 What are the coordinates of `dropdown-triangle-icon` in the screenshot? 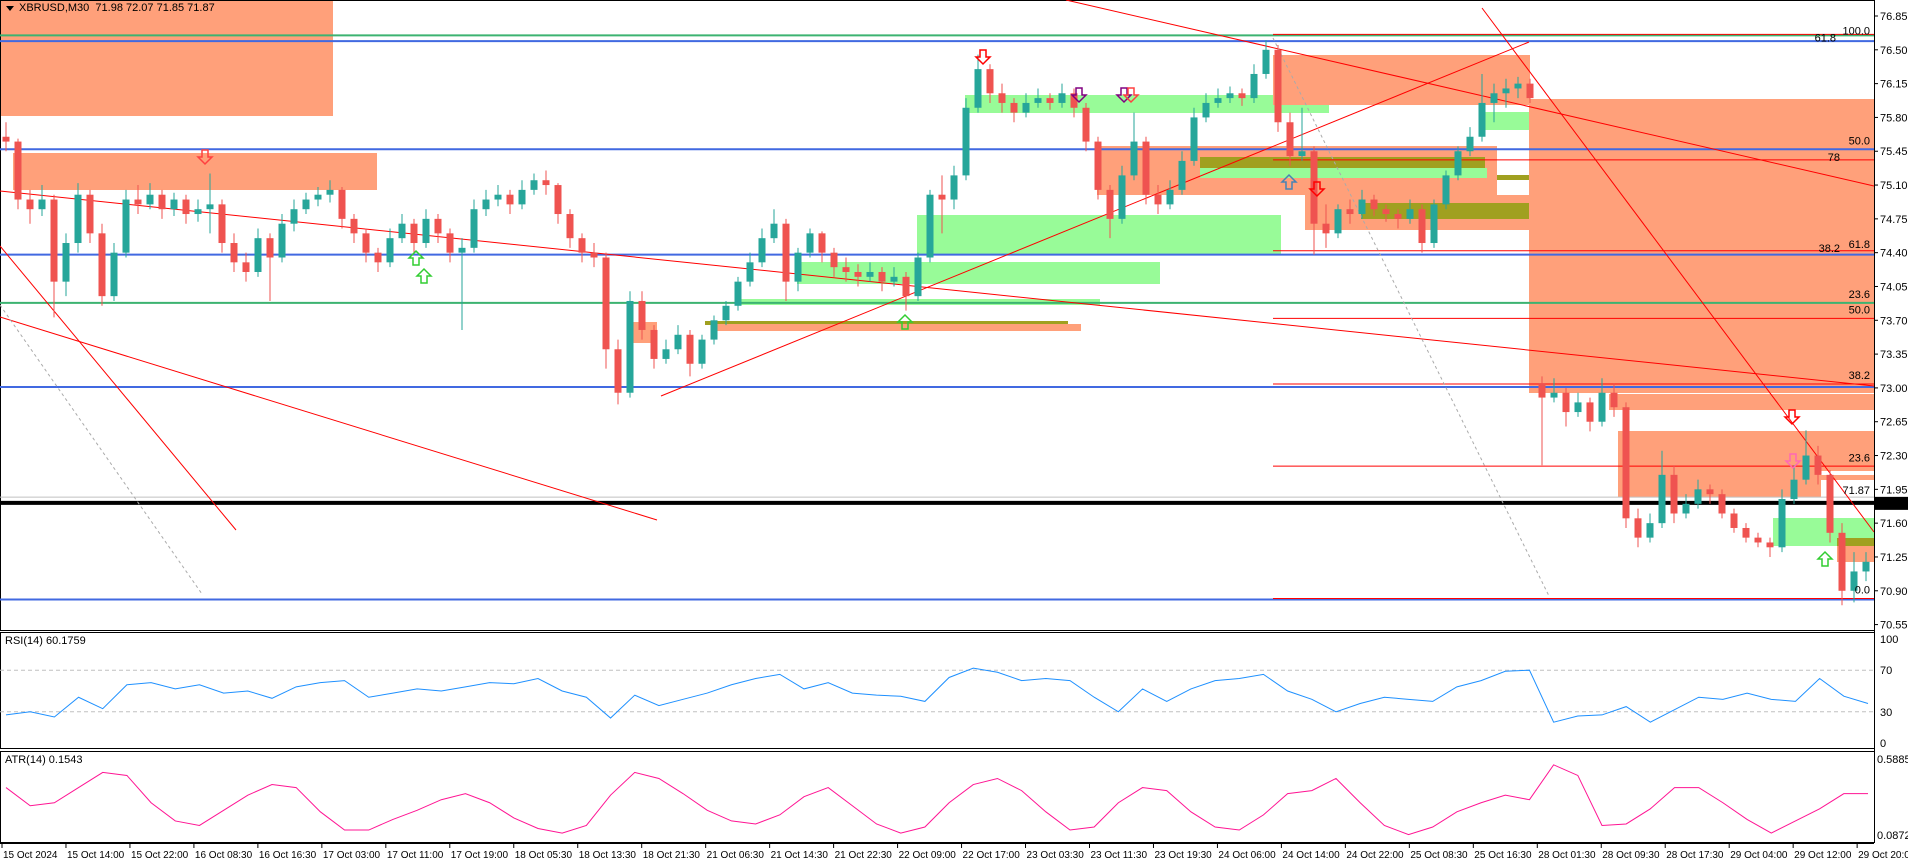 It's located at (10, 8).